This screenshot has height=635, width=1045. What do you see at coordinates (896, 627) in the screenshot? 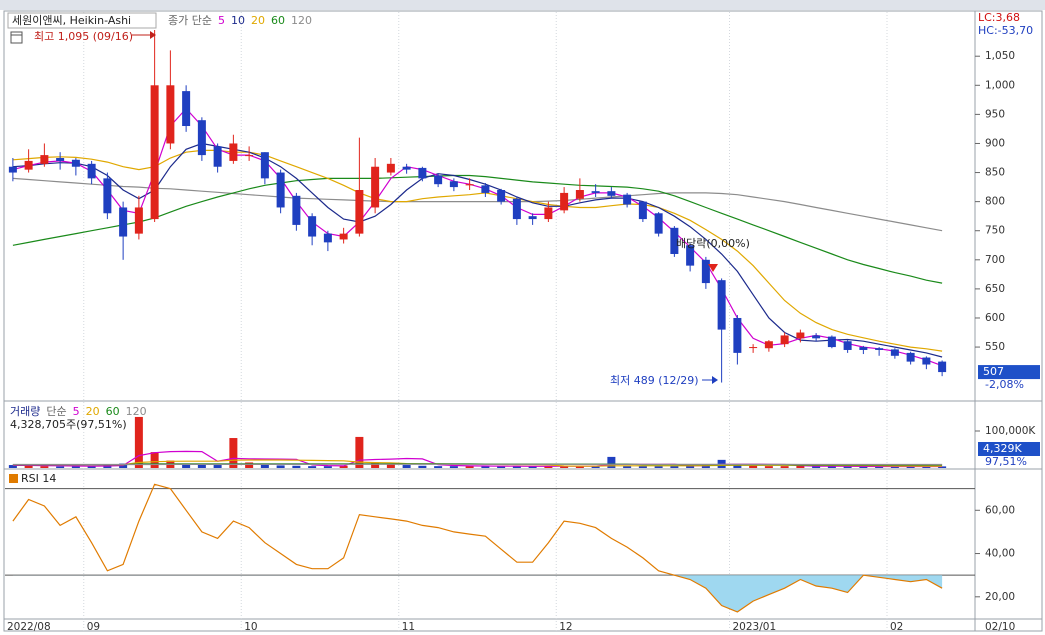
I see `x-tick-label: 02` at bounding box center [896, 627].